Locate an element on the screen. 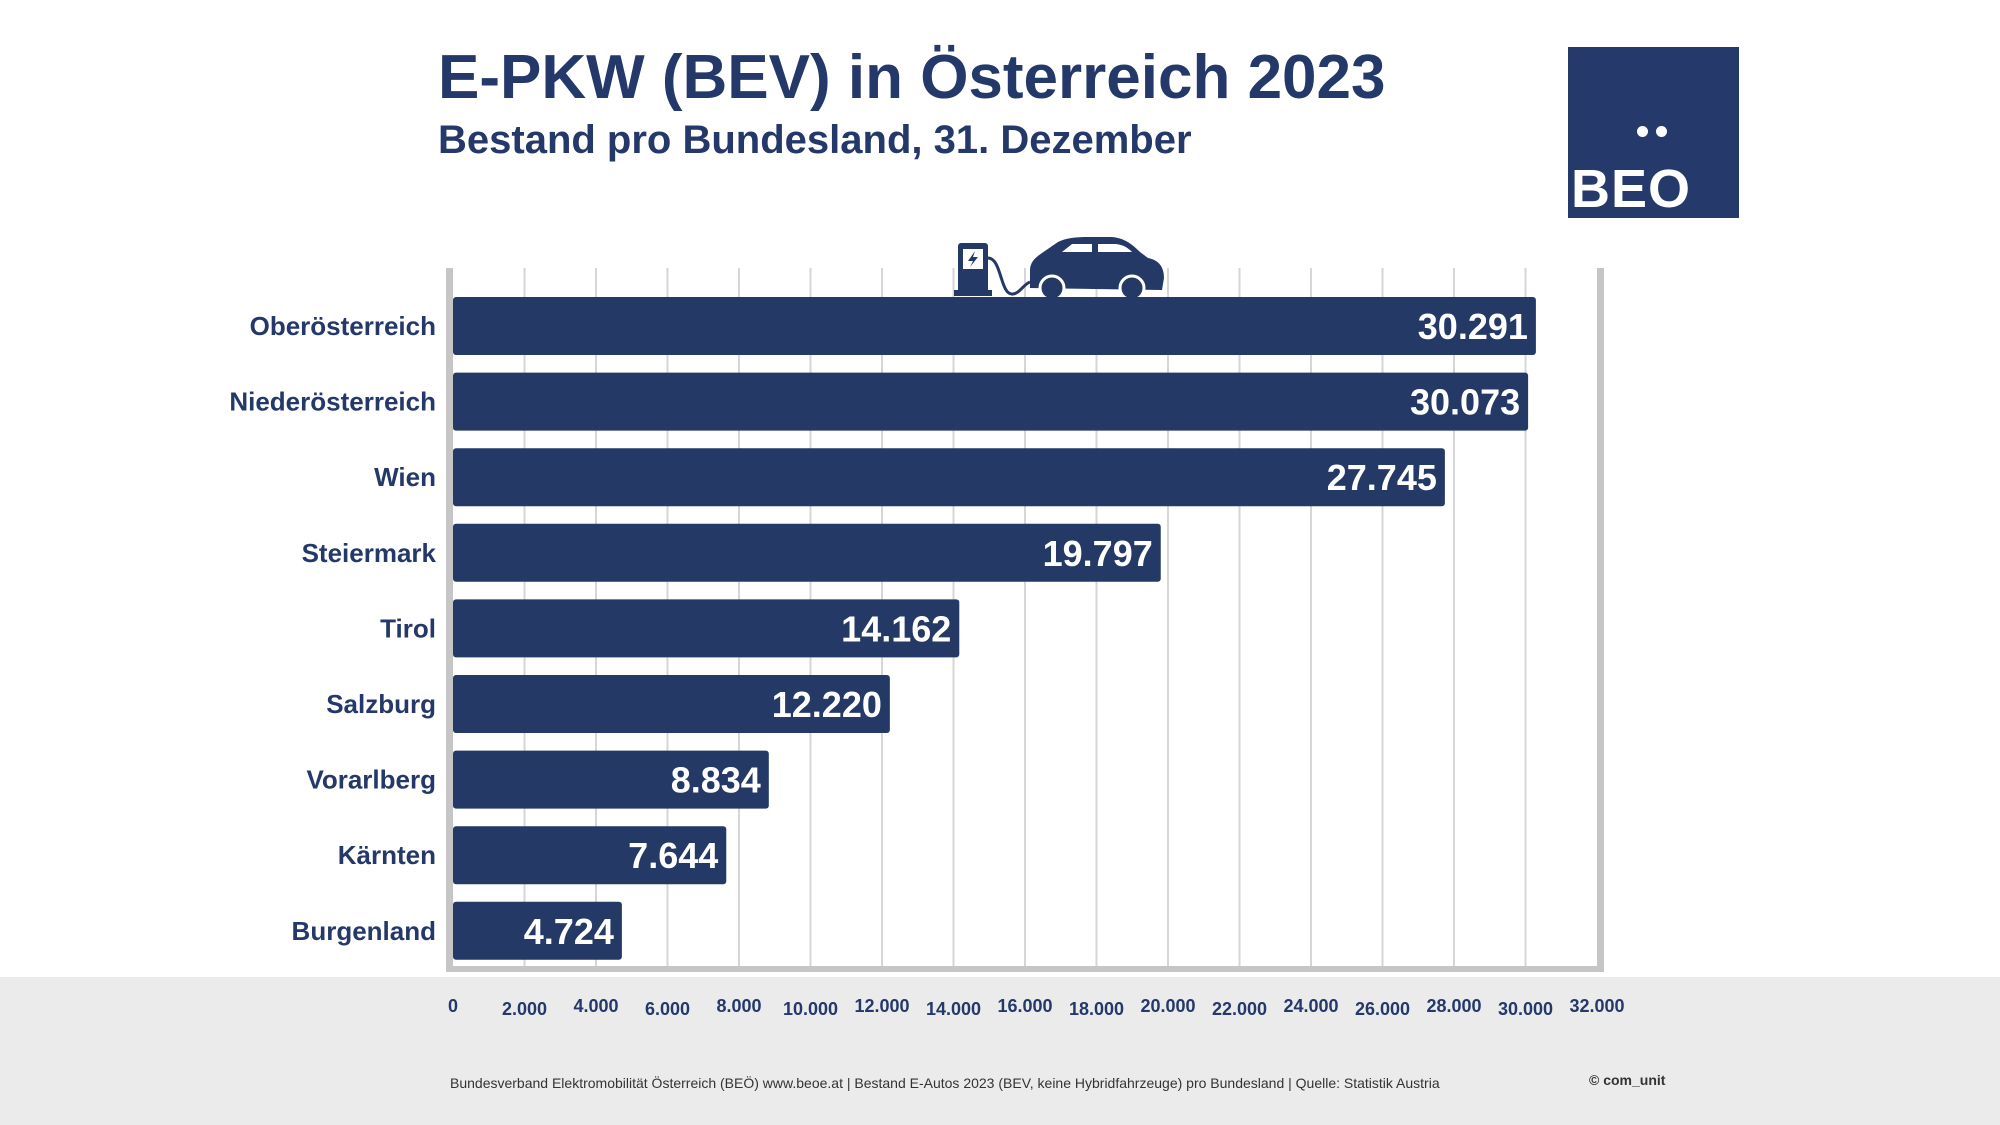 This screenshot has width=2000, height=1125. chart-decoration is located at coordinates (1059, 269).